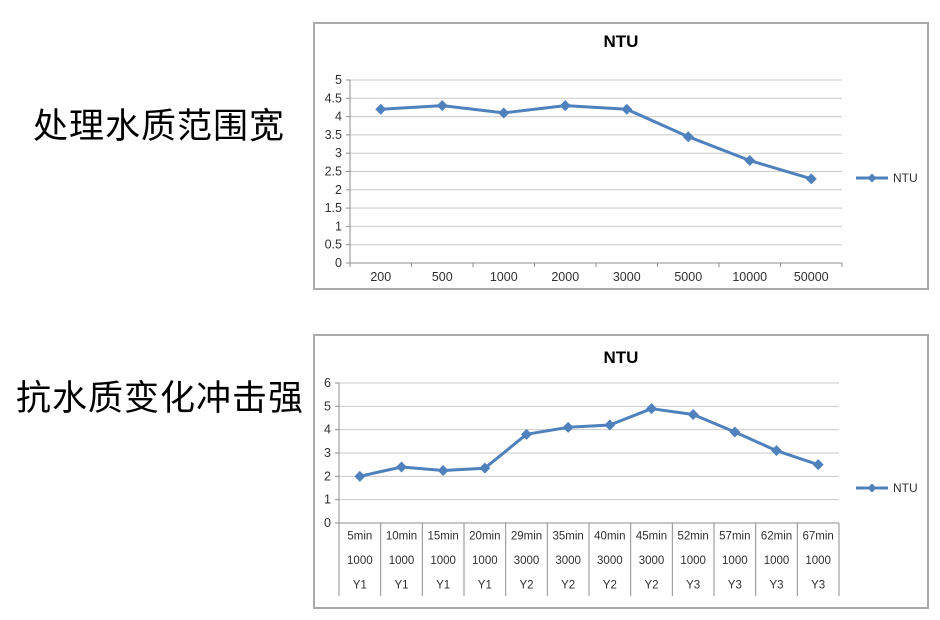 The image size is (940, 620). I want to click on caption-water-quality-range: 处理水质范围宽, so click(159, 126).